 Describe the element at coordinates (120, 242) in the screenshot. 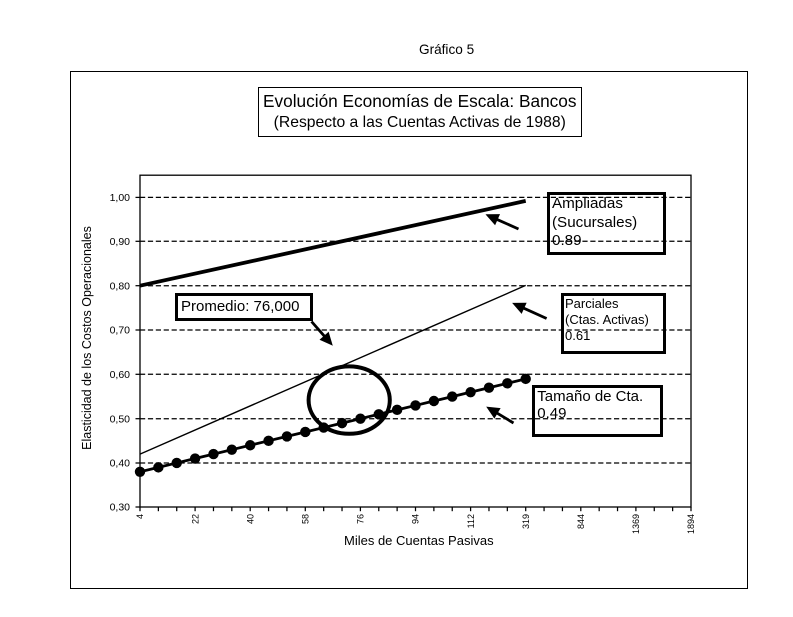

I see `svg-text: 0,90` at that location.